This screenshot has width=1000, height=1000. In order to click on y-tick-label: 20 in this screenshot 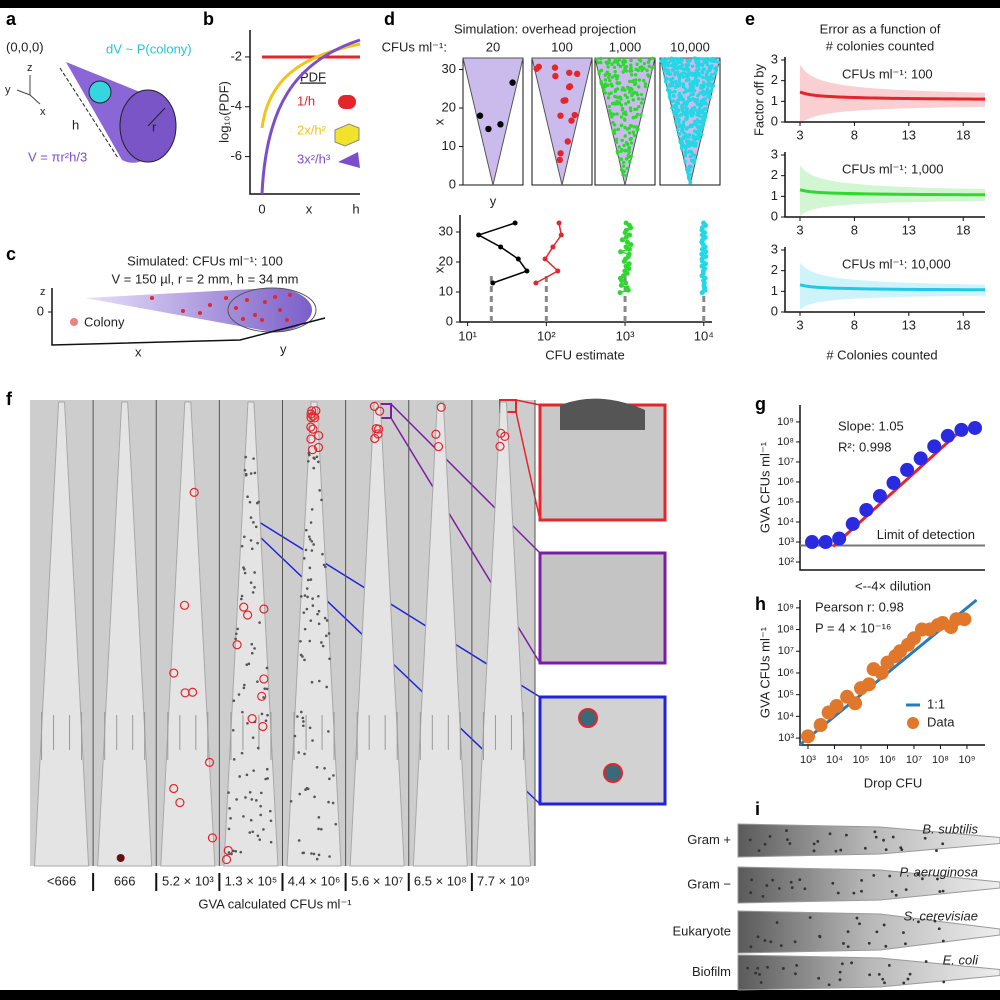, I will do `click(449, 106)`.